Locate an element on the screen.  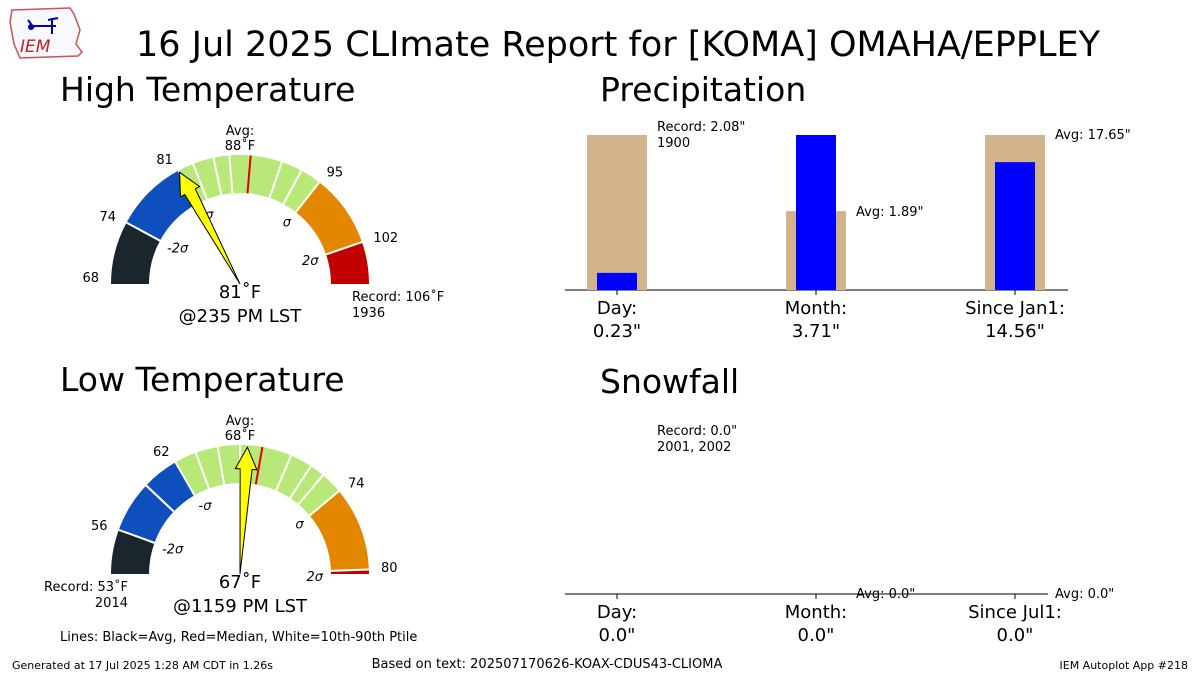
high-sigma-label-3: 2σ is located at coordinates (310, 261).